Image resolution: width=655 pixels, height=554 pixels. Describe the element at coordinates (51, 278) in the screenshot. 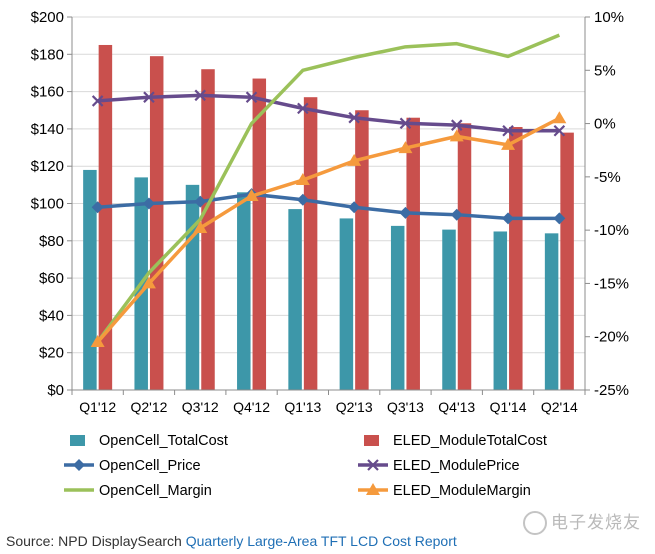

I see `left-tick-label: $60` at that location.